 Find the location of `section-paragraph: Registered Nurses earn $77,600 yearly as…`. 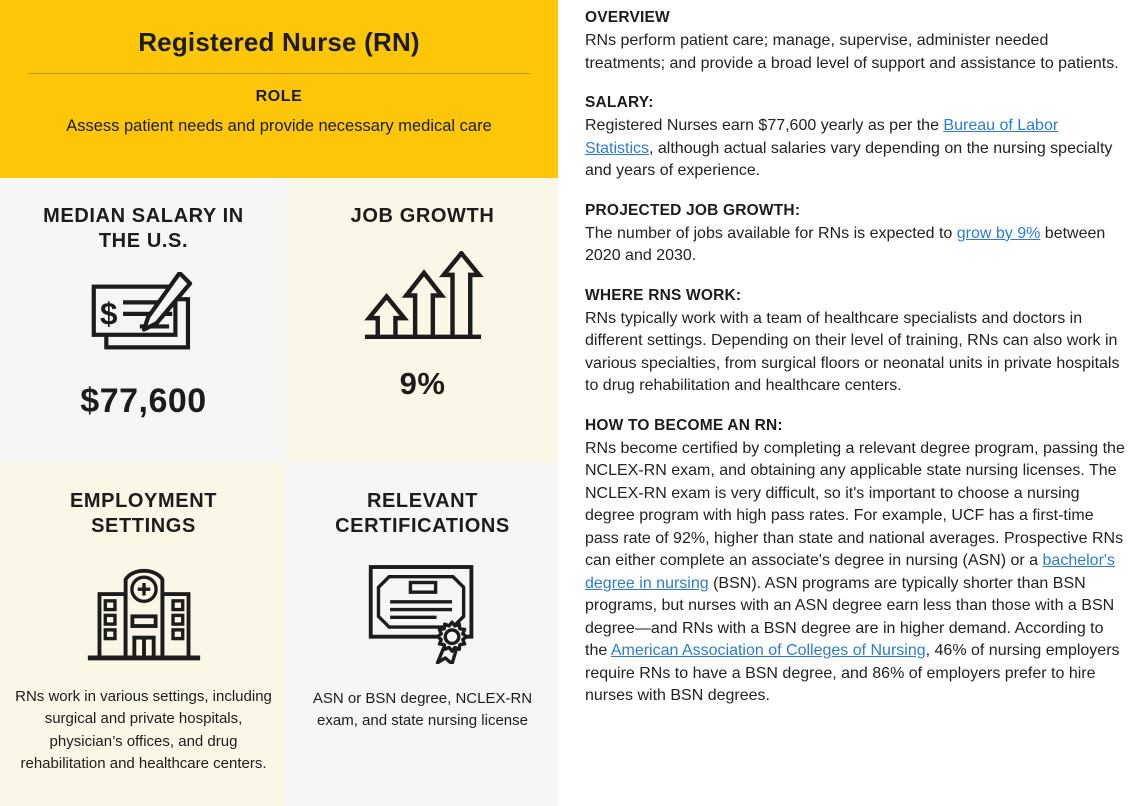

section-paragraph: Registered Nurses earn $77,600 yearly as… is located at coordinates (849, 148).